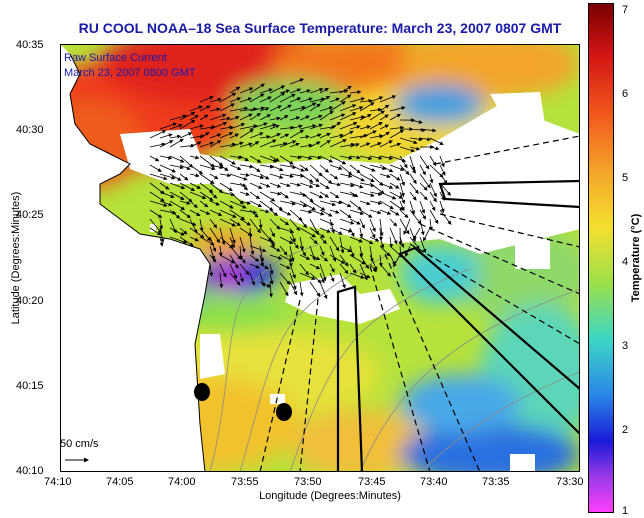 Image resolution: width=644 pixels, height=518 pixels. I want to click on colorbar-tick-label: 5, so click(625, 178).